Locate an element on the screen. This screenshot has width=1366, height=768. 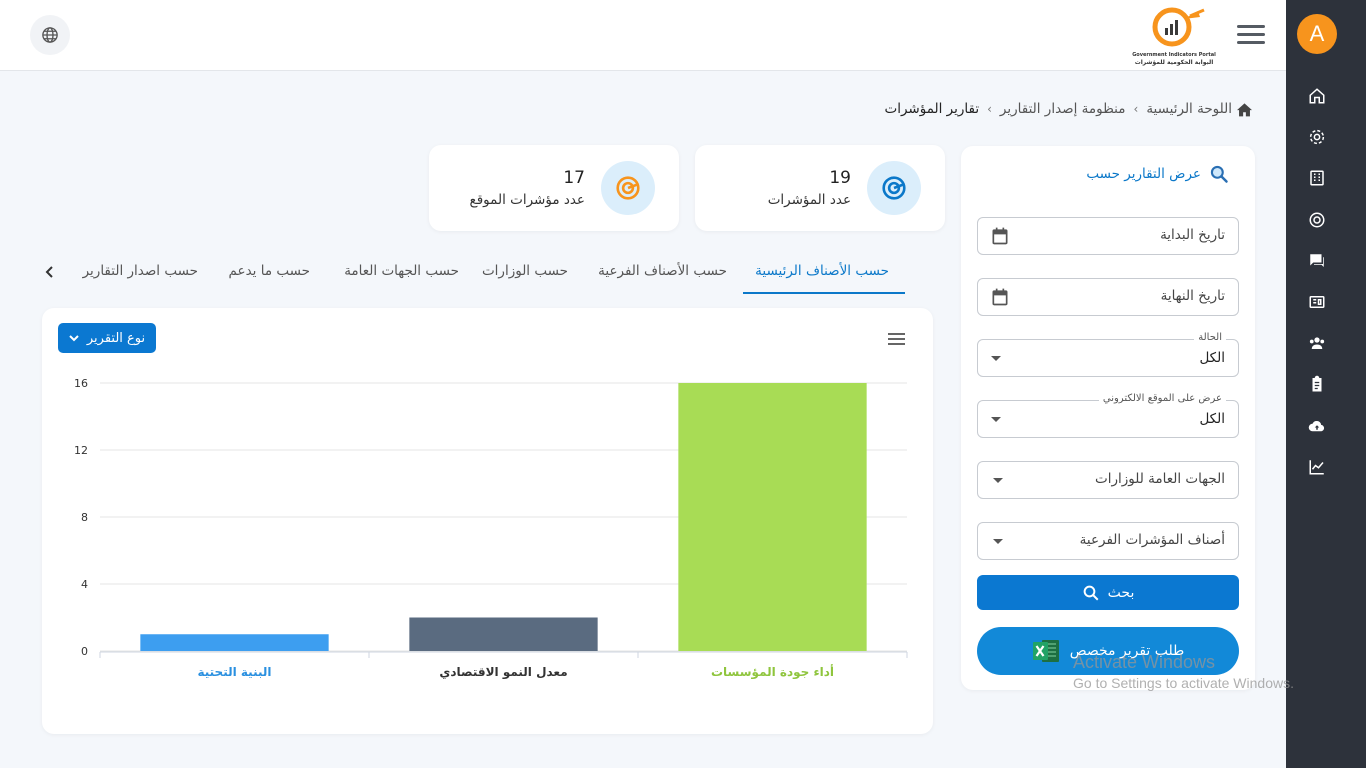
website-display-select: عرض على الموقع الالكتروني الكل is located at coordinates (1108, 415).